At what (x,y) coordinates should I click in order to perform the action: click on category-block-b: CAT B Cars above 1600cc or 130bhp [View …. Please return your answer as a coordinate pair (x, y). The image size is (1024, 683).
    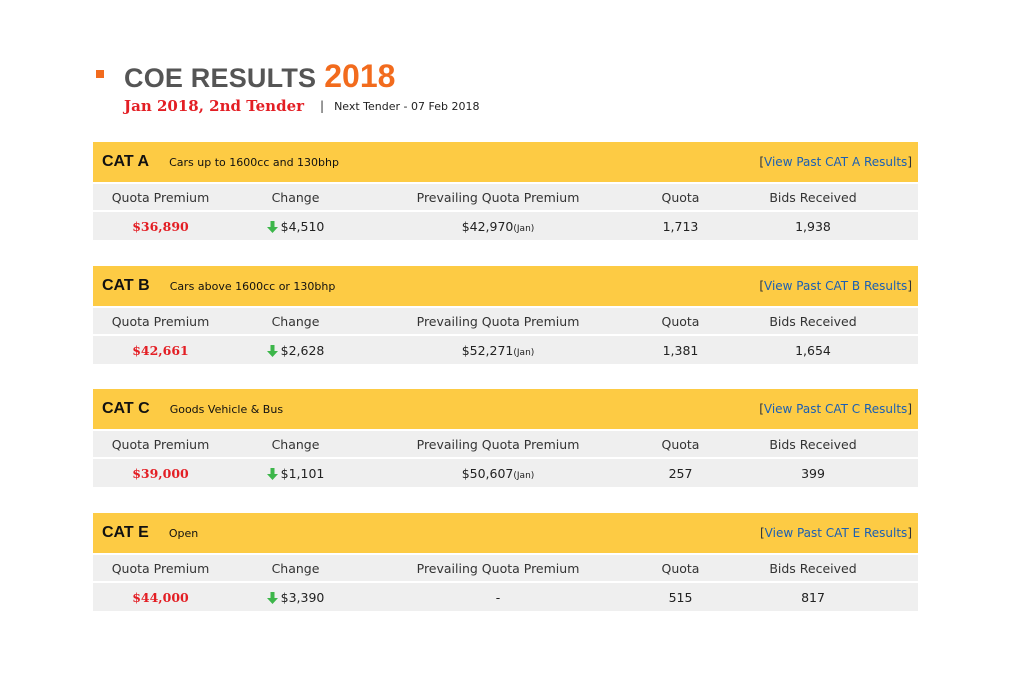
    Looking at the image, I should click on (505, 315).